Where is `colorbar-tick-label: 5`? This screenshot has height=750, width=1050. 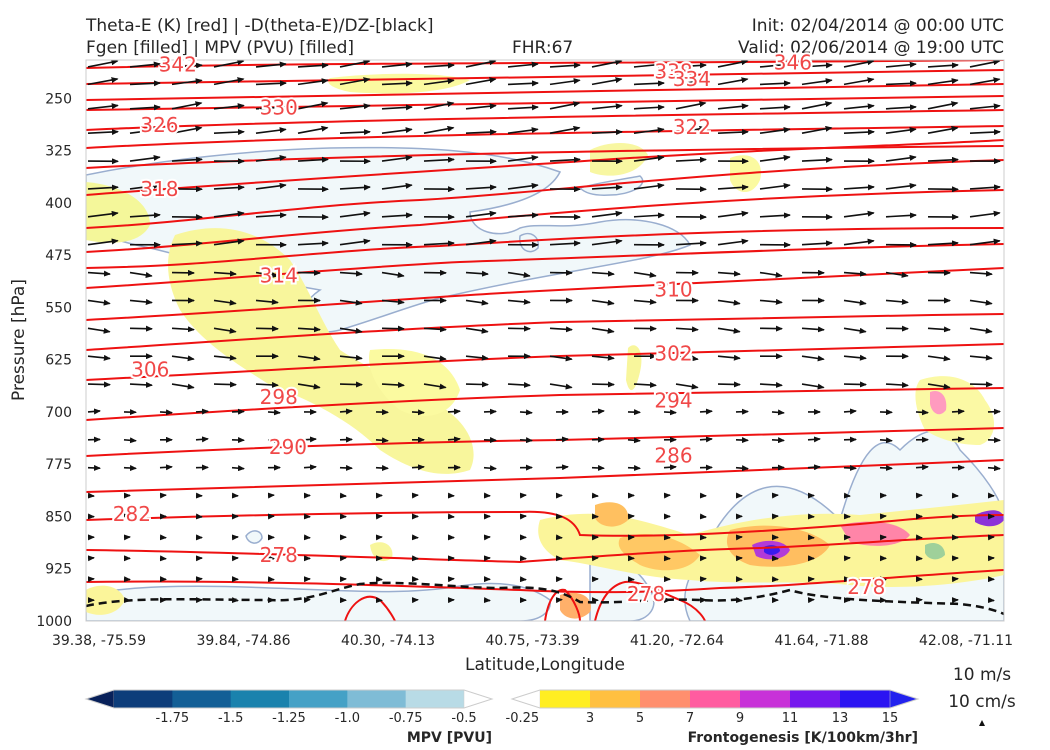 colorbar-tick-label: 5 is located at coordinates (640, 718).